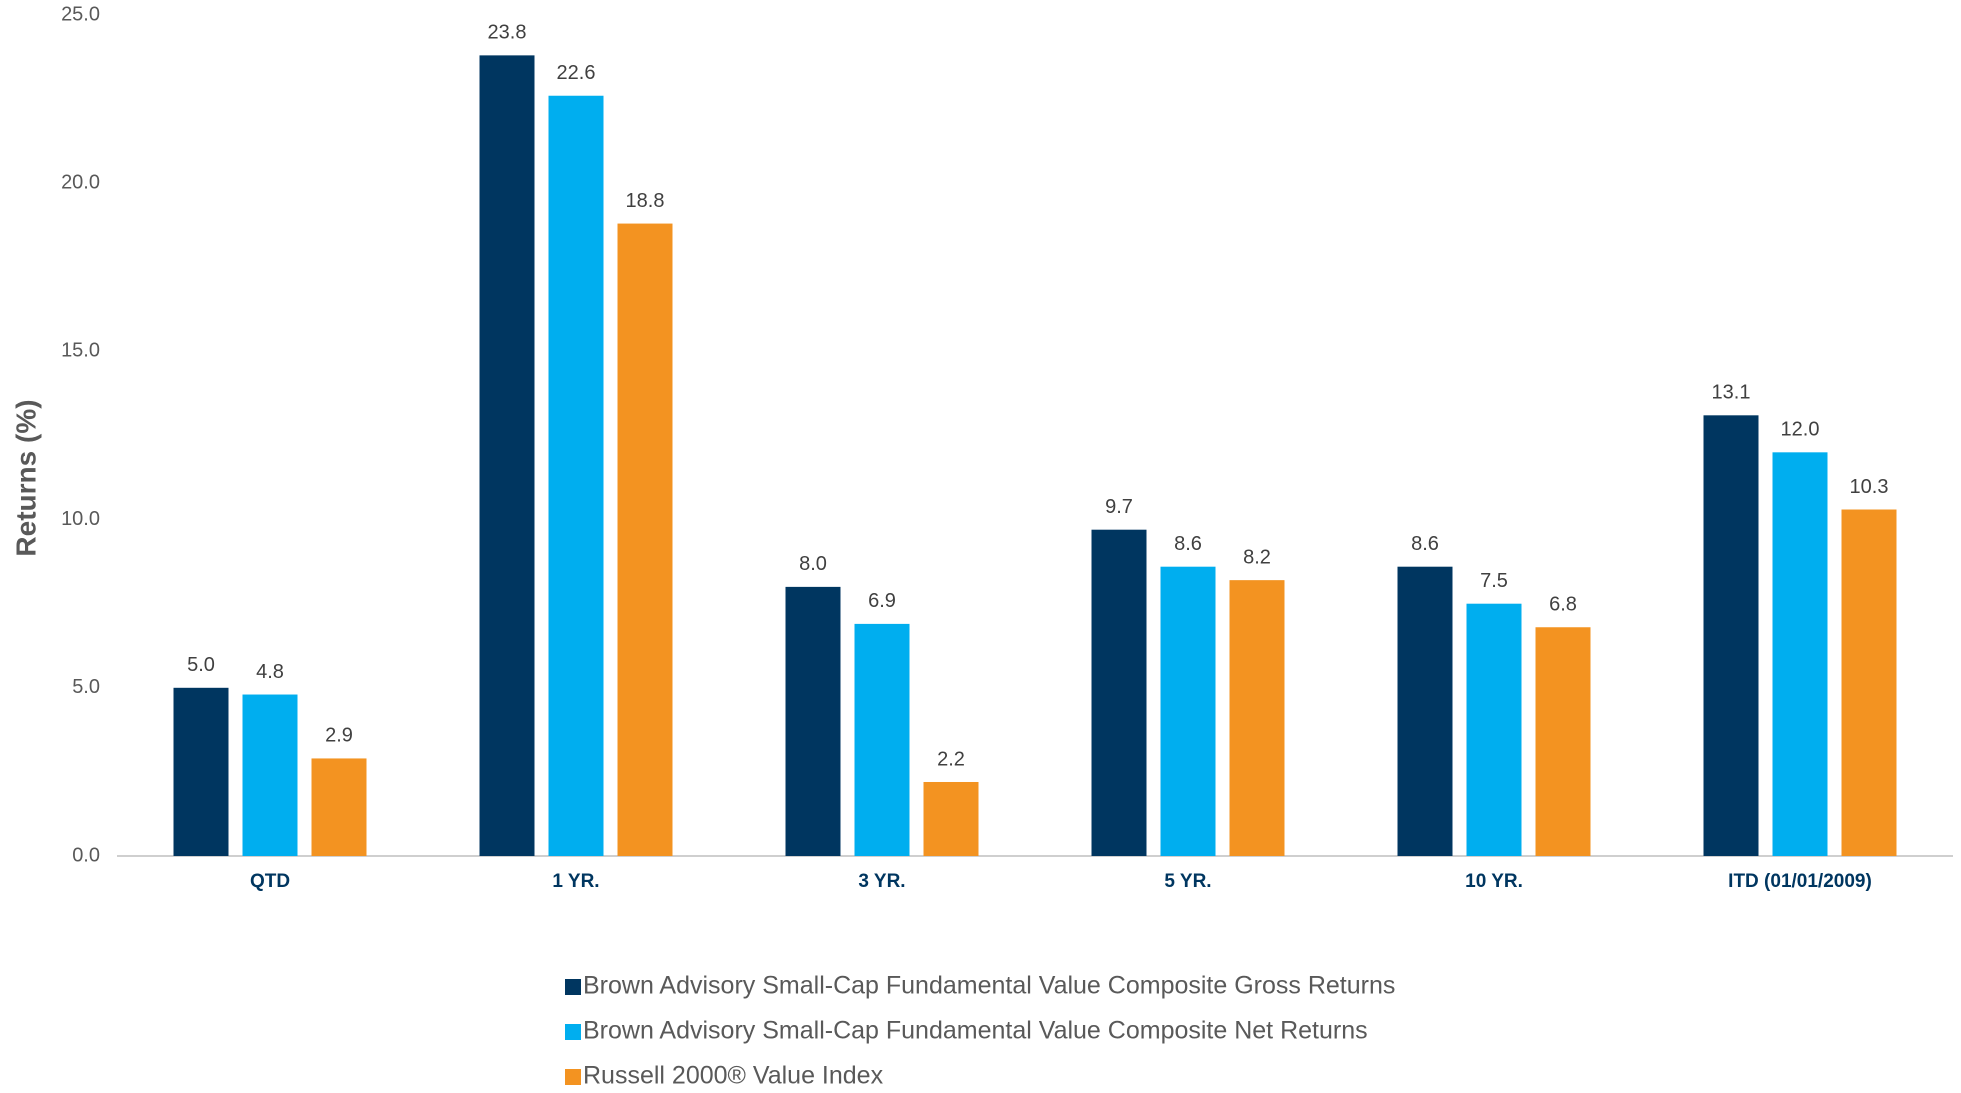  Describe the element at coordinates (1119, 507) in the screenshot. I see `value-label: 9.7` at that location.